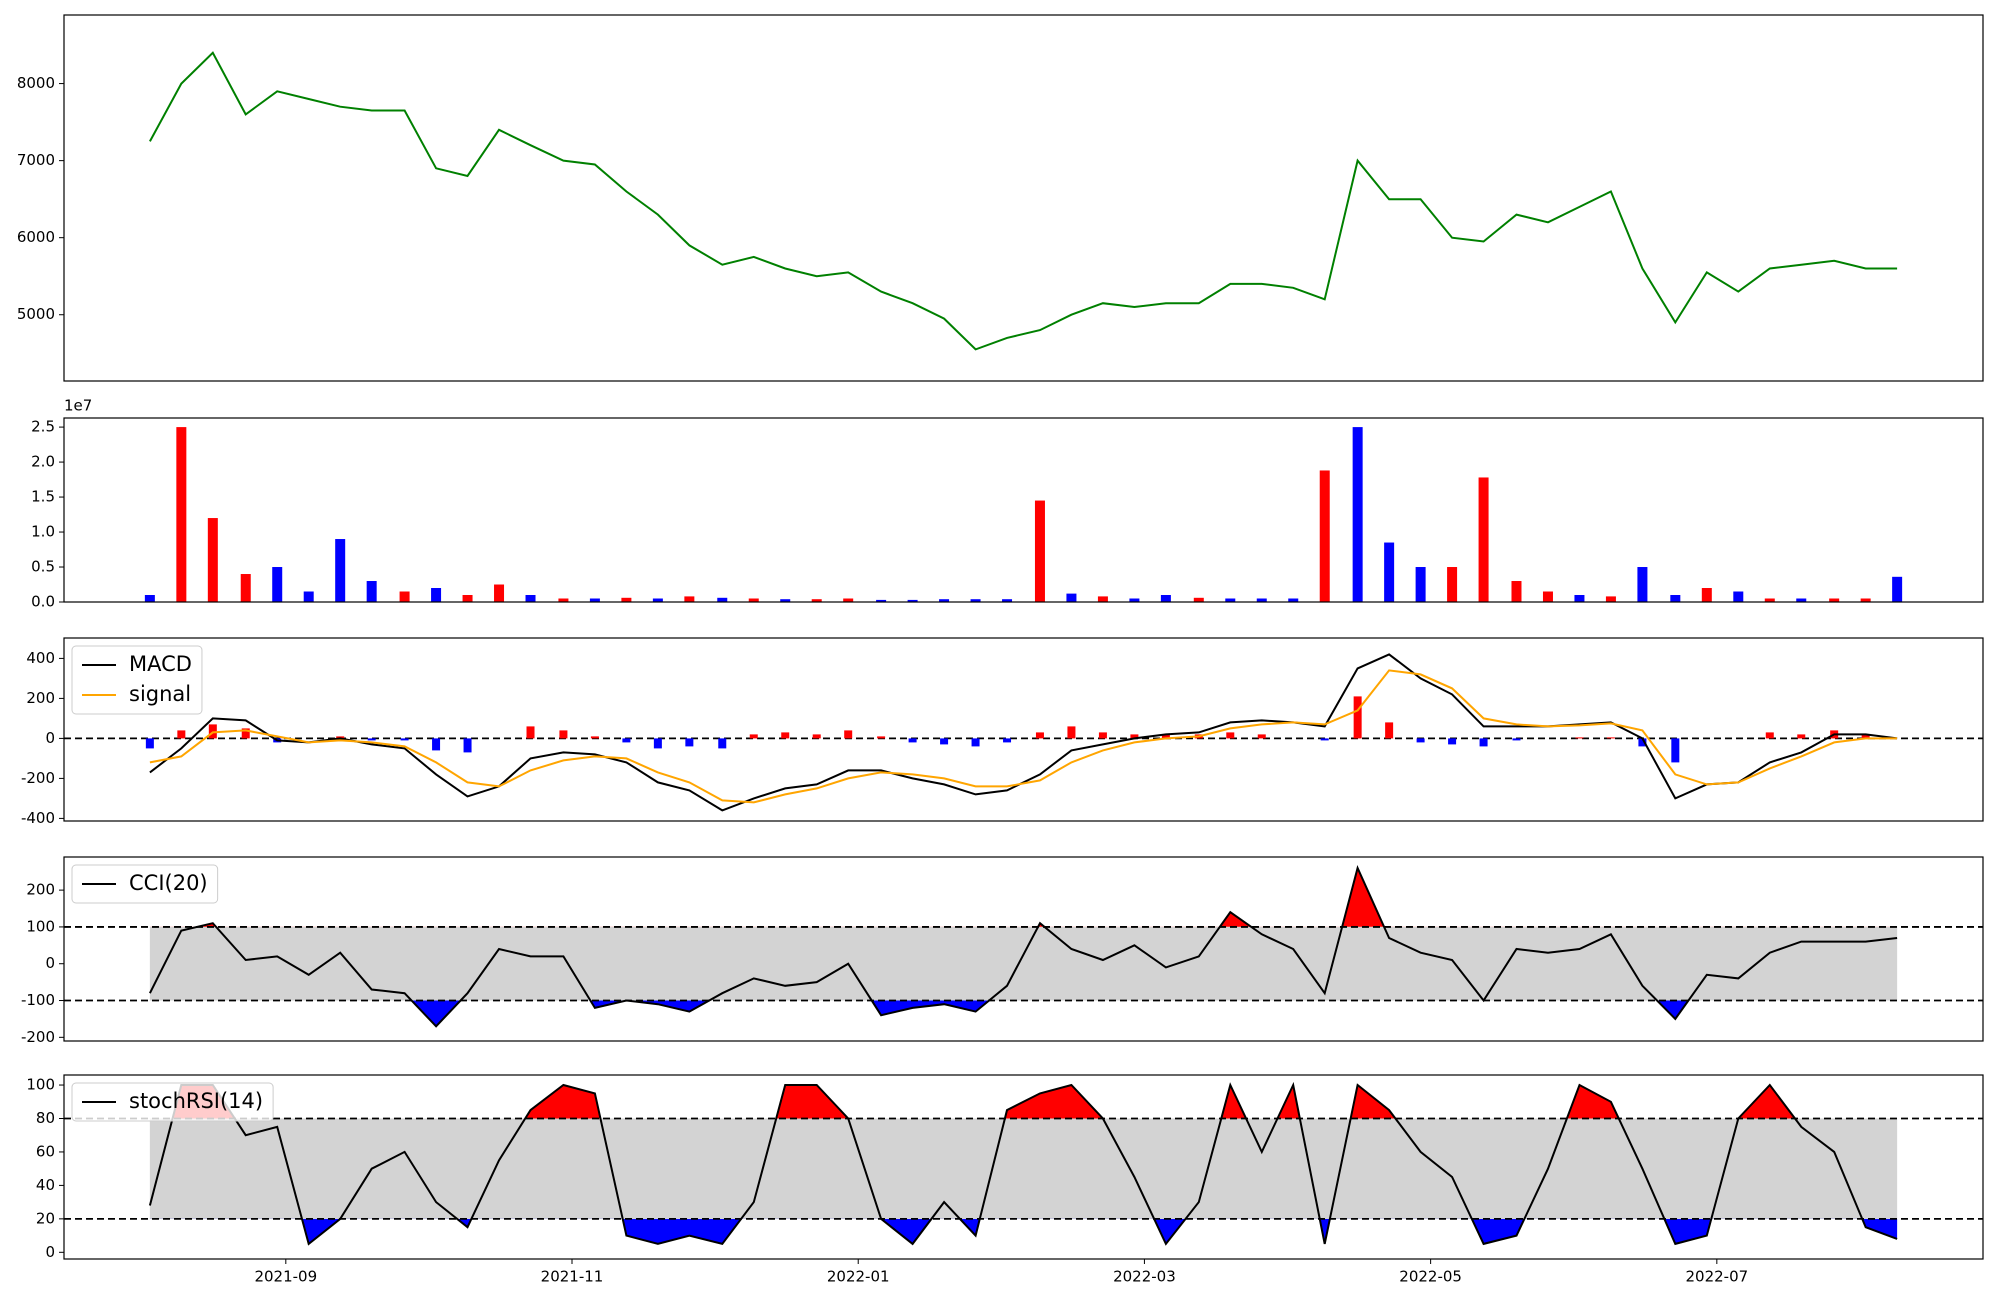 This screenshot has width=2000, height=1304. Describe the element at coordinates (1023, 1102) in the screenshot. I see `overbought-fill` at that location.